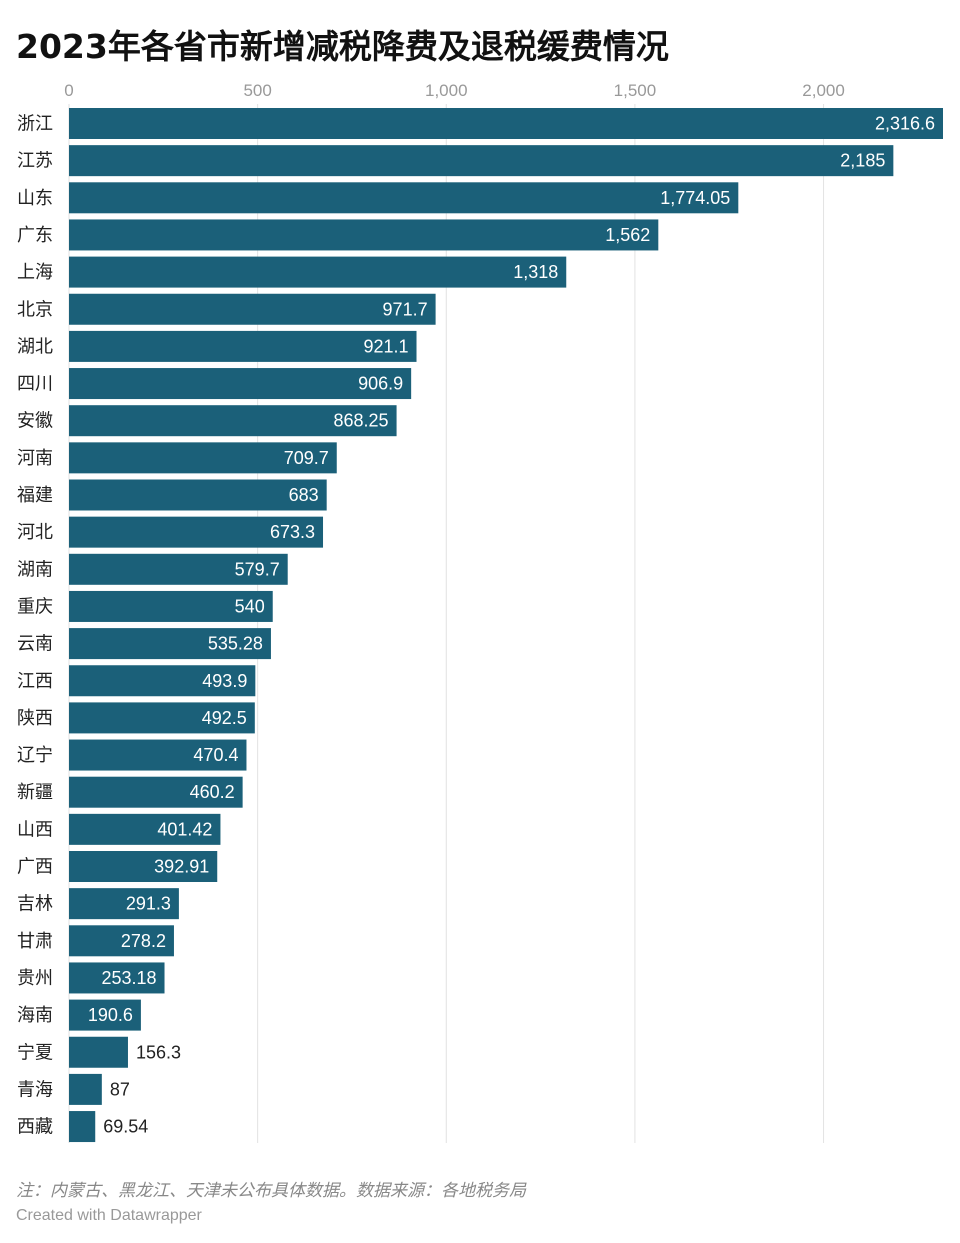  I want to click on category-label: 辽宁, so click(35, 755).